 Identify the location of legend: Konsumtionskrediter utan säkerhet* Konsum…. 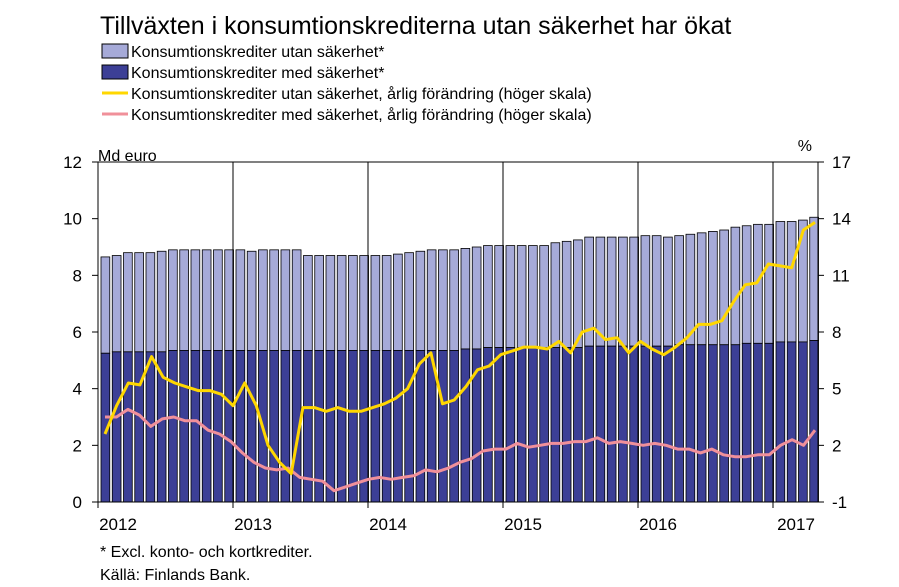
(346, 83).